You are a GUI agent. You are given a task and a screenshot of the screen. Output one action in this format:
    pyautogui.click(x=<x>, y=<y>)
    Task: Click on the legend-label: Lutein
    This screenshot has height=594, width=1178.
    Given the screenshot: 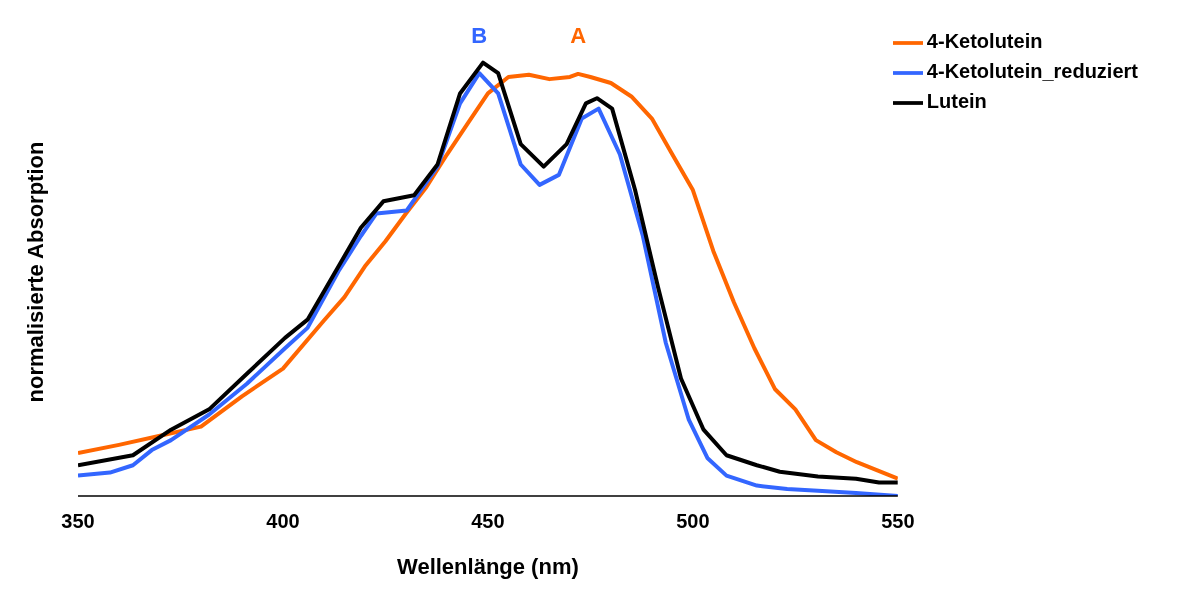 What is the action you would take?
    pyautogui.click(x=956, y=101)
    